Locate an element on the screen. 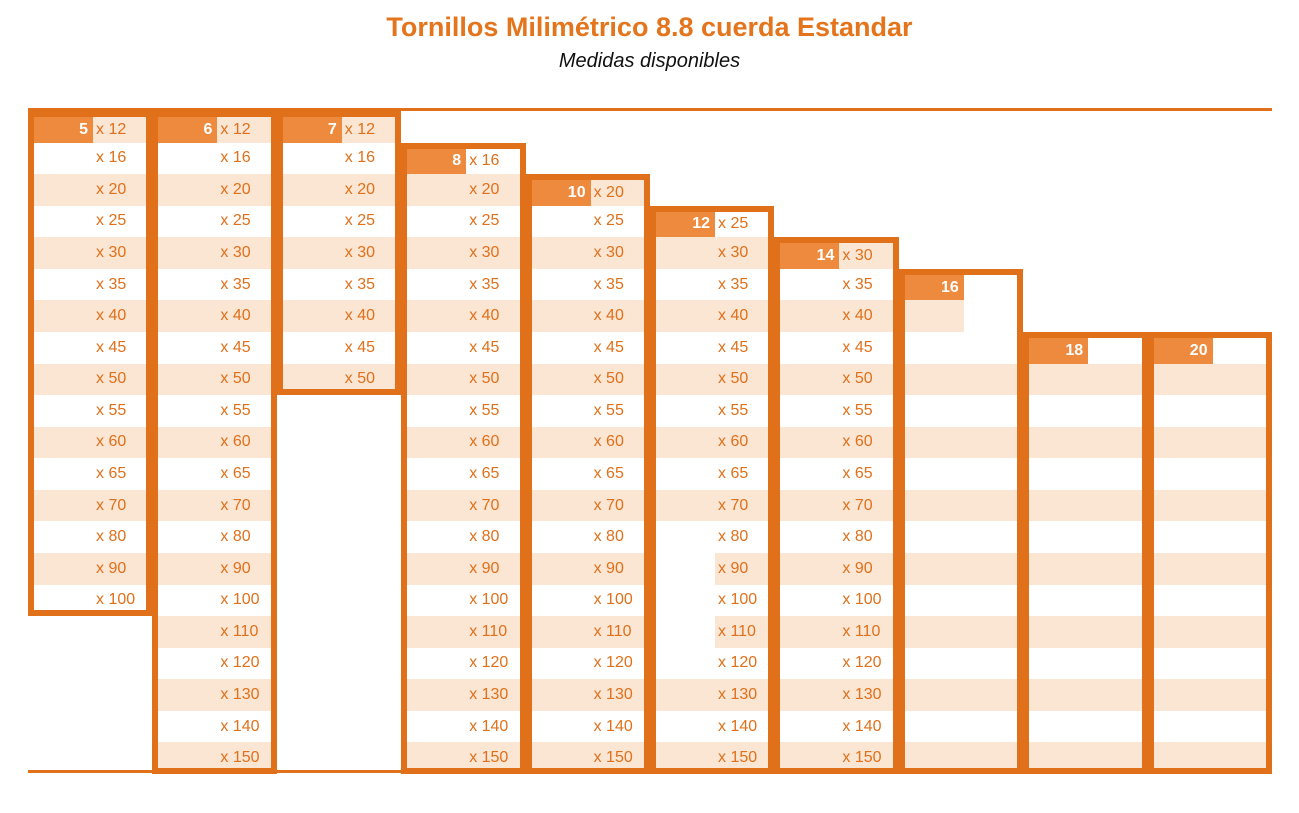 This screenshot has height=813, width=1299. first-size-cell is located at coordinates (990, 288).